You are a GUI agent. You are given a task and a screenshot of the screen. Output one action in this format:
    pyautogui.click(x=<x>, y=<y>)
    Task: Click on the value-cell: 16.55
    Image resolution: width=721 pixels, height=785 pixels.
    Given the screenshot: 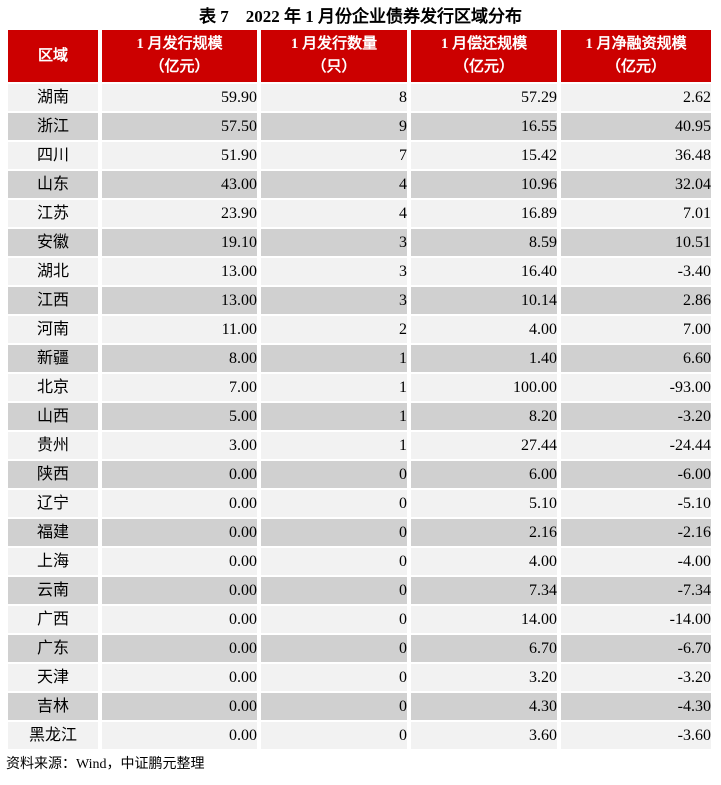 What is the action you would take?
    pyautogui.click(x=484, y=126)
    